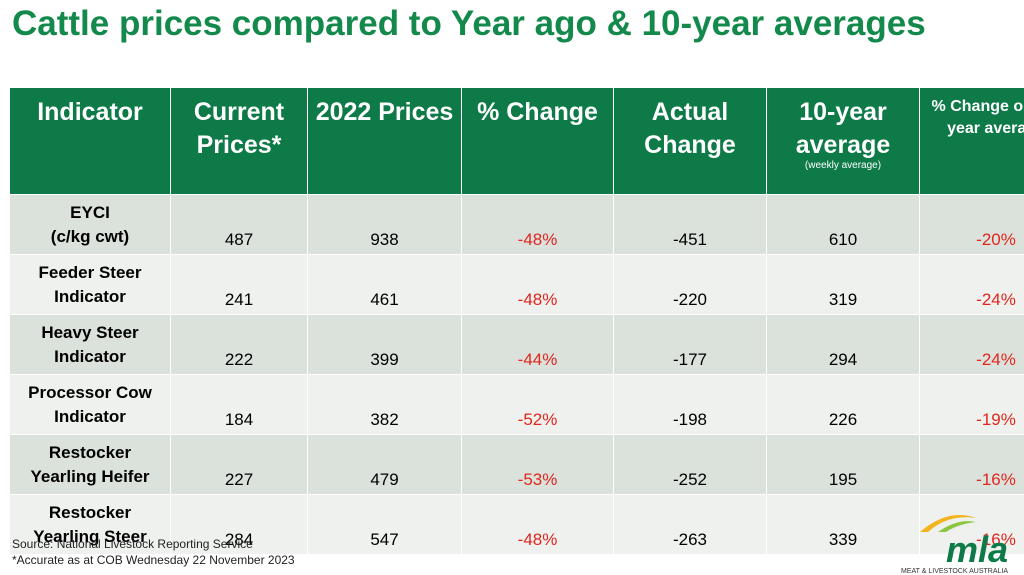 The width and height of the screenshot is (1024, 575). Describe the element at coordinates (90, 477) in the screenshot. I see `label-line: Yearling Heifer` at that location.